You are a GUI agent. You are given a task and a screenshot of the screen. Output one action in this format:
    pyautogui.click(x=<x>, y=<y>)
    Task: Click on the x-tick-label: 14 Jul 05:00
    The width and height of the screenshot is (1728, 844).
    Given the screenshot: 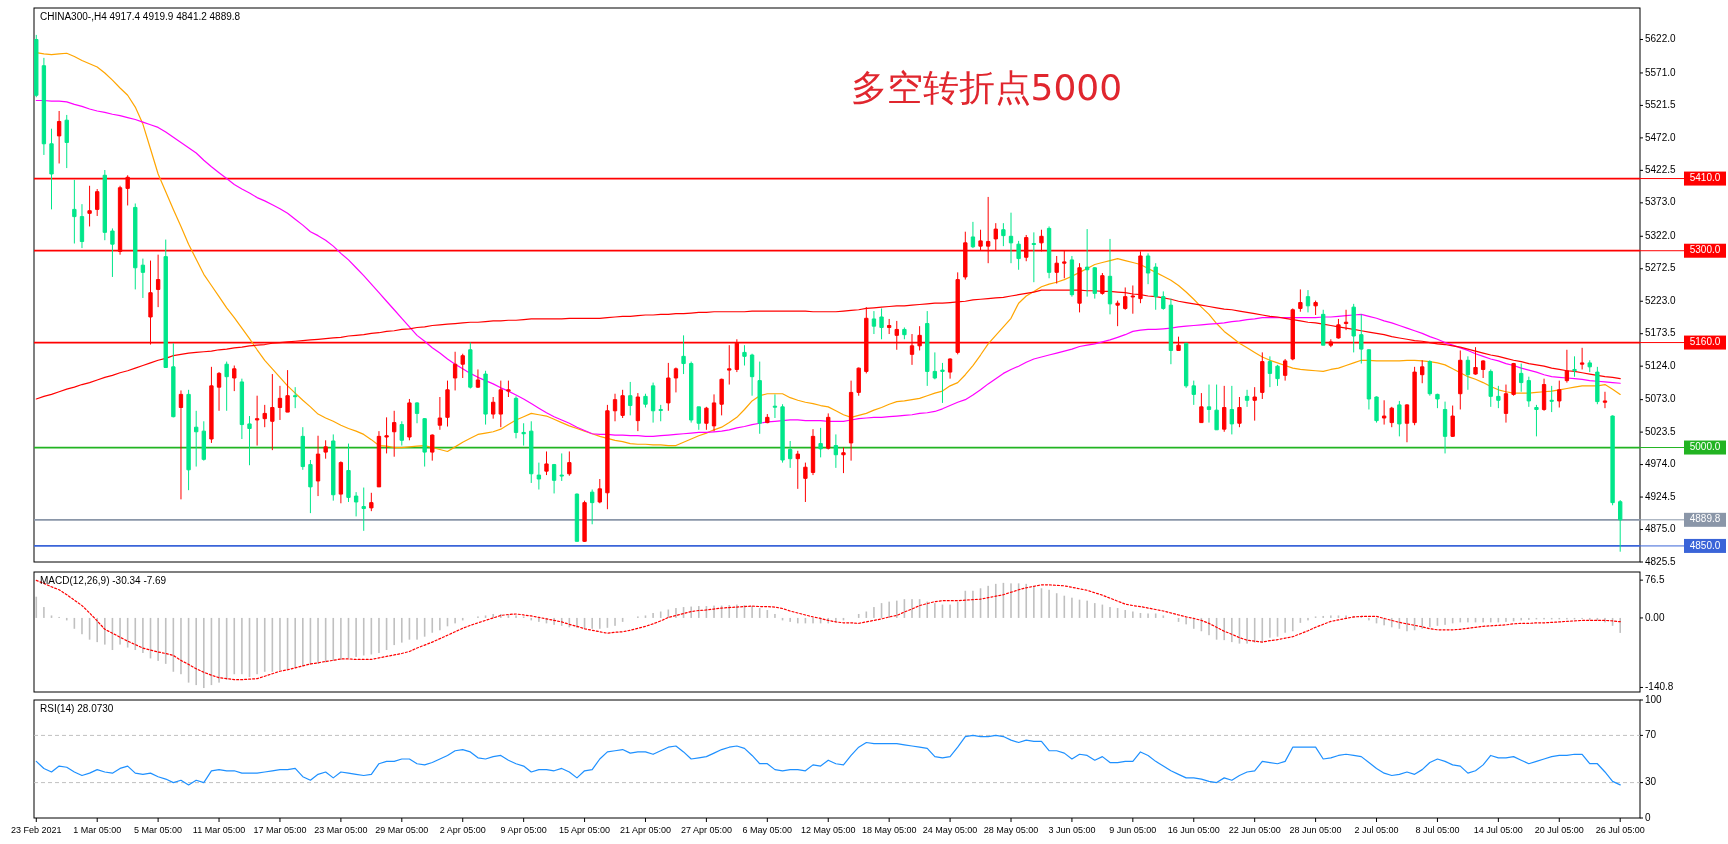 What is the action you would take?
    pyautogui.click(x=1498, y=830)
    